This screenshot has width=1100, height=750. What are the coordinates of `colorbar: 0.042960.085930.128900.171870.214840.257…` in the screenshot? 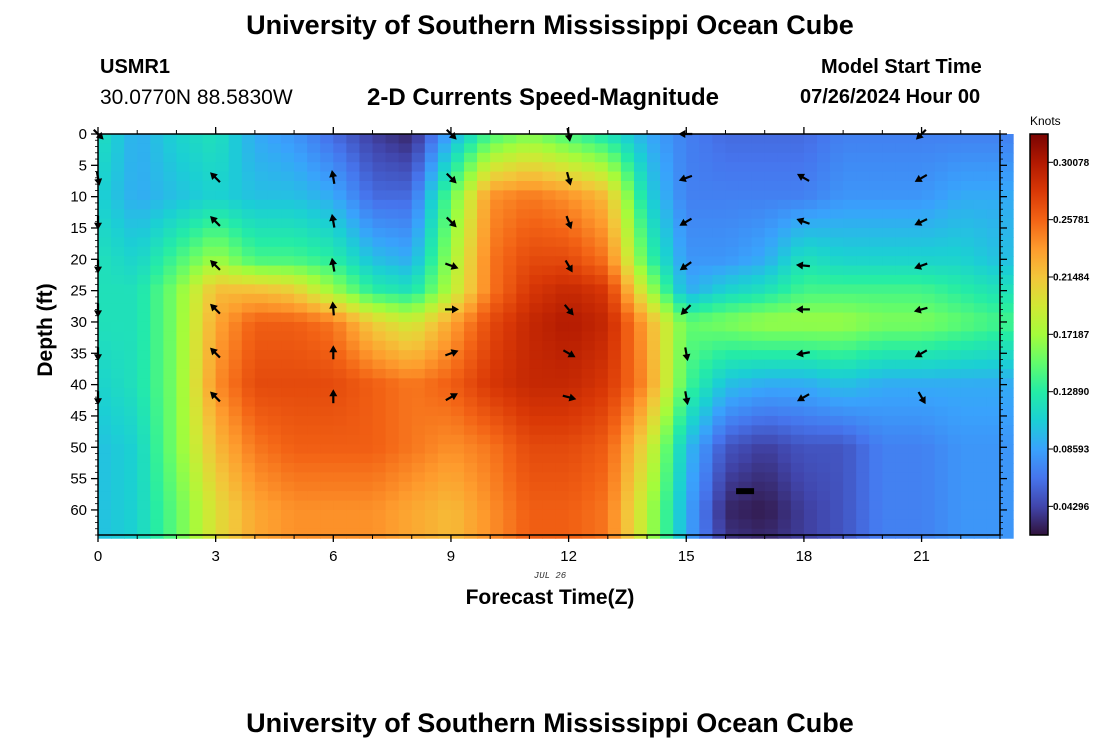 It's located at (1059, 334).